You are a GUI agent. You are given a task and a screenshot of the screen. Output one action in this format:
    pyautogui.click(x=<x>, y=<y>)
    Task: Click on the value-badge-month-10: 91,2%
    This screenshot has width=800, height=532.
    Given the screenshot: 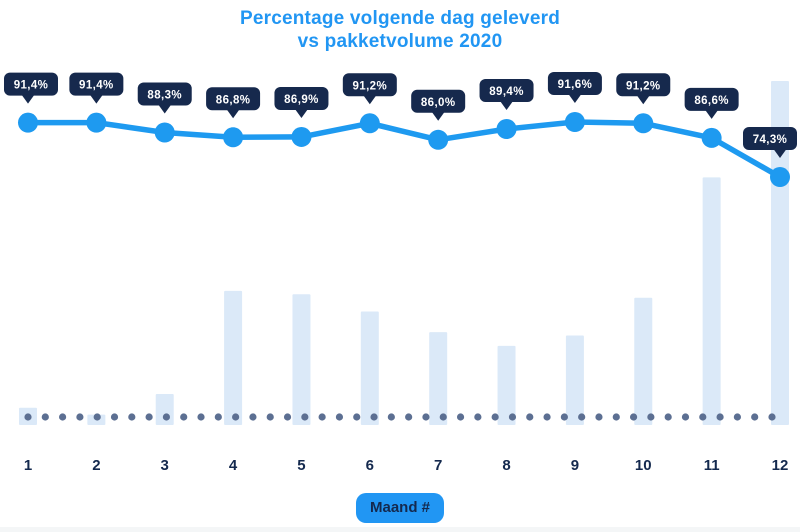 What is the action you would take?
    pyautogui.click(x=643, y=89)
    